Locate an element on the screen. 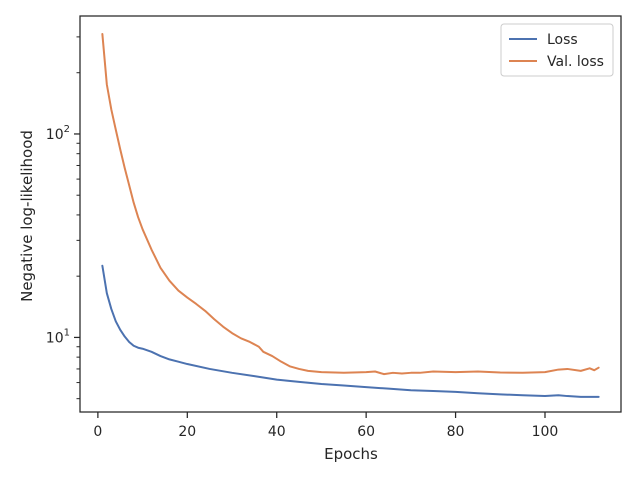  legend-box is located at coordinates (557, 50).